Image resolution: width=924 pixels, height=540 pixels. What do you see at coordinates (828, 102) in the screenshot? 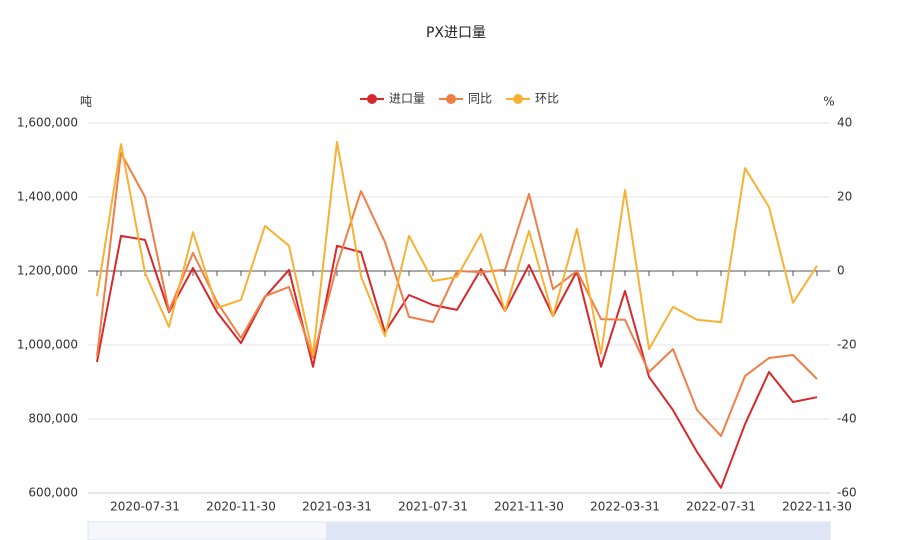
I see `y2-axis-label: %` at bounding box center [828, 102].